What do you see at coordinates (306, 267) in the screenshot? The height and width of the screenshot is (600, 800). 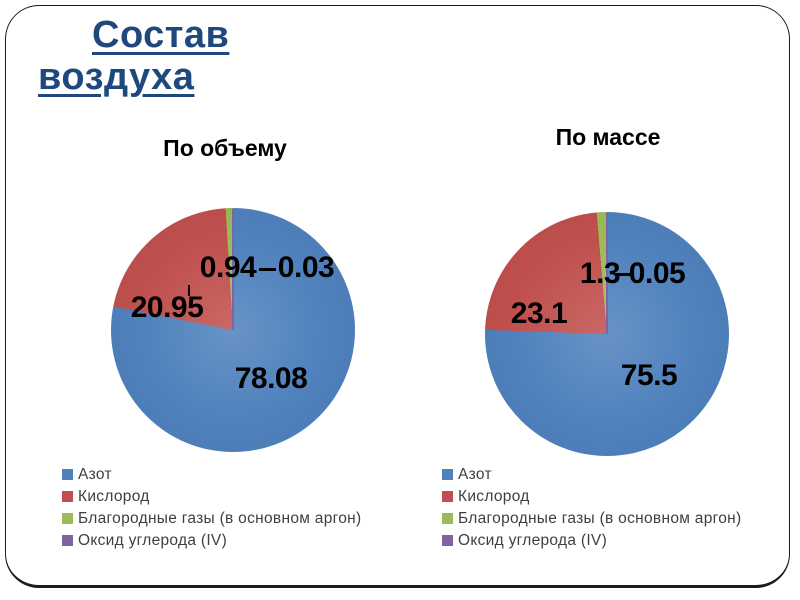 I see `data-label-carbon-dioxide-volume: 0.03` at bounding box center [306, 267].